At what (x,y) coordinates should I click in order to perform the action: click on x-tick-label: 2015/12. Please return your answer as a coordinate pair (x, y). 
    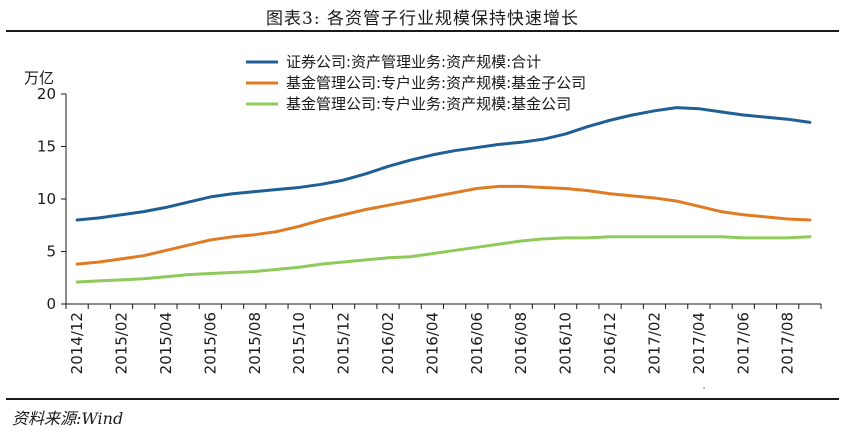
    Looking at the image, I should click on (344, 343).